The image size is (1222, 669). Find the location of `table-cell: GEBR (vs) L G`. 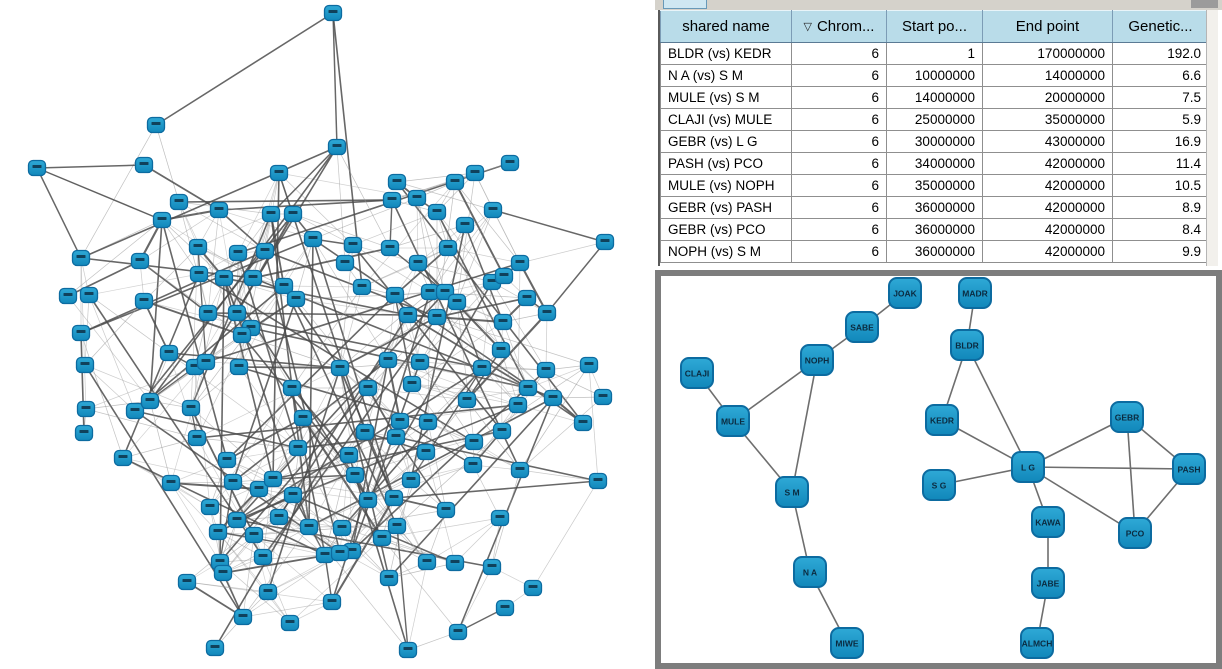

table-cell: GEBR (vs) L G is located at coordinates (726, 141).